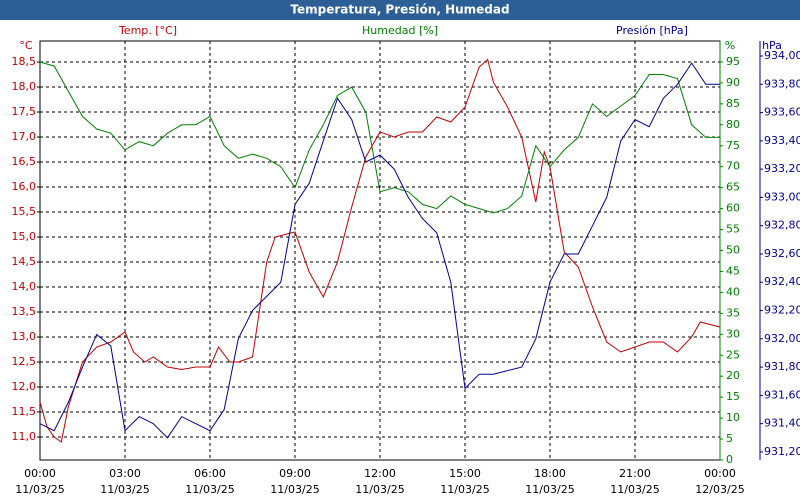  I want to click on y-tick-label: 933,40, so click(782, 140).